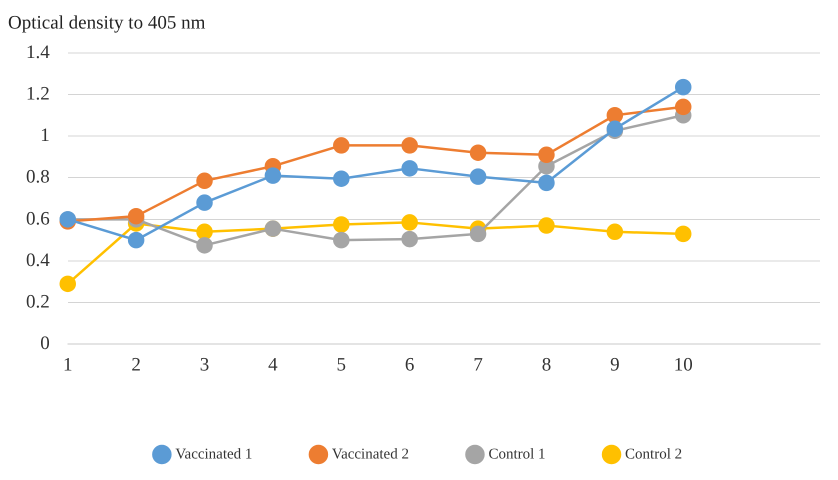 Image resolution: width=838 pixels, height=480 pixels. Describe the element at coordinates (45, 343) in the screenshot. I see `y-tick-label: 0` at that location.